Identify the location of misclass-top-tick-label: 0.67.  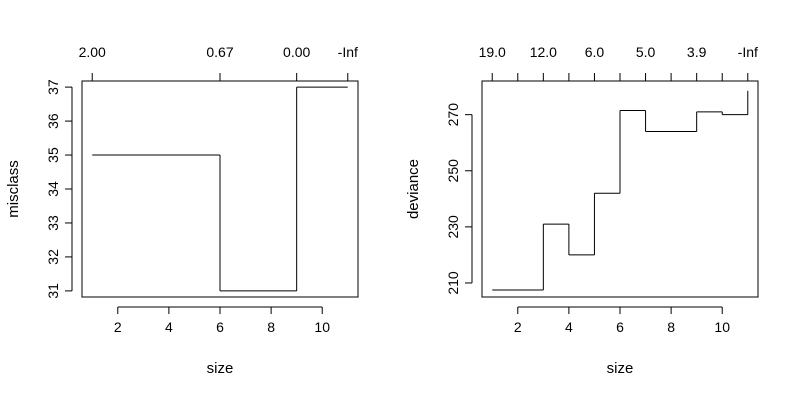
(219, 52).